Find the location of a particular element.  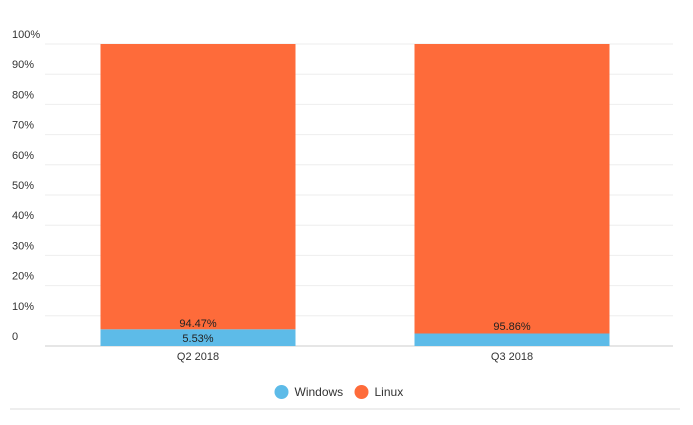

legend: Windows Linux is located at coordinates (339, 392).